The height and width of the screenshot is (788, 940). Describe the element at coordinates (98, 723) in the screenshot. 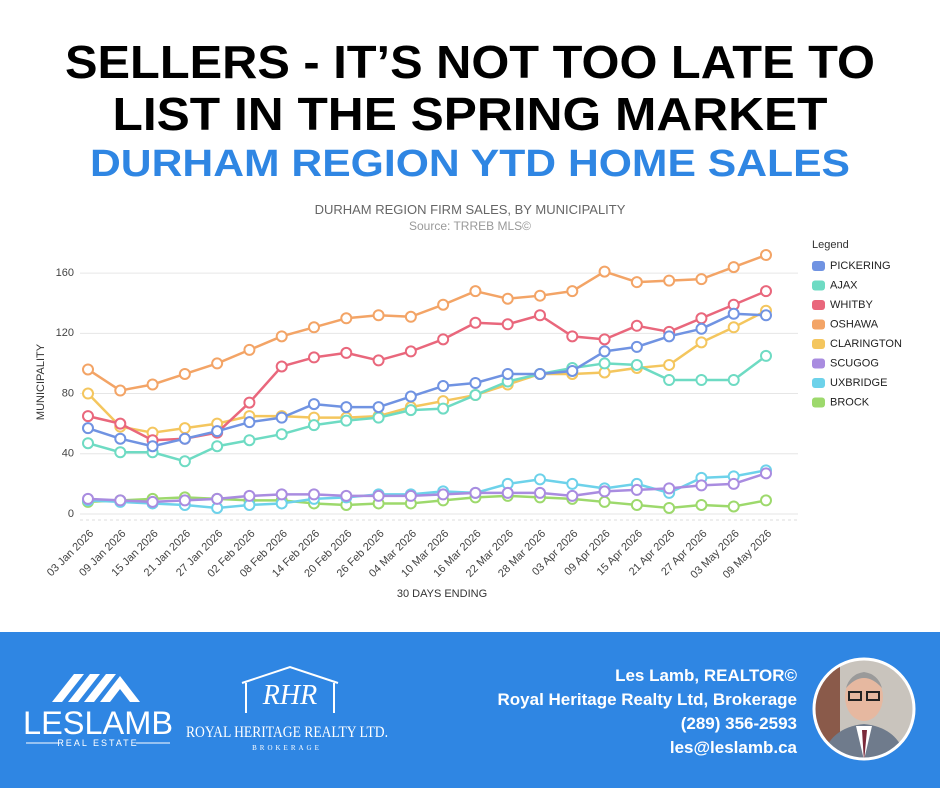

I see `brand-name: LESLAMB` at that location.